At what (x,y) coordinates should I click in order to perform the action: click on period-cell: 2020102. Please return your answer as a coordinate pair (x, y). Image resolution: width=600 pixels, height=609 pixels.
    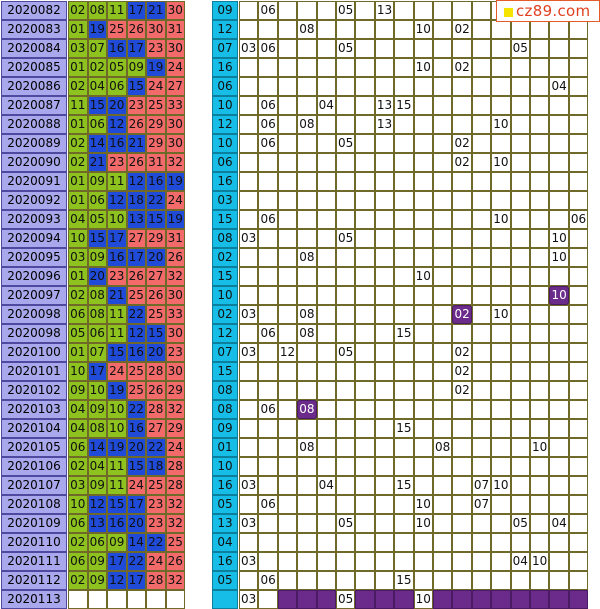
    Looking at the image, I should click on (34, 390).